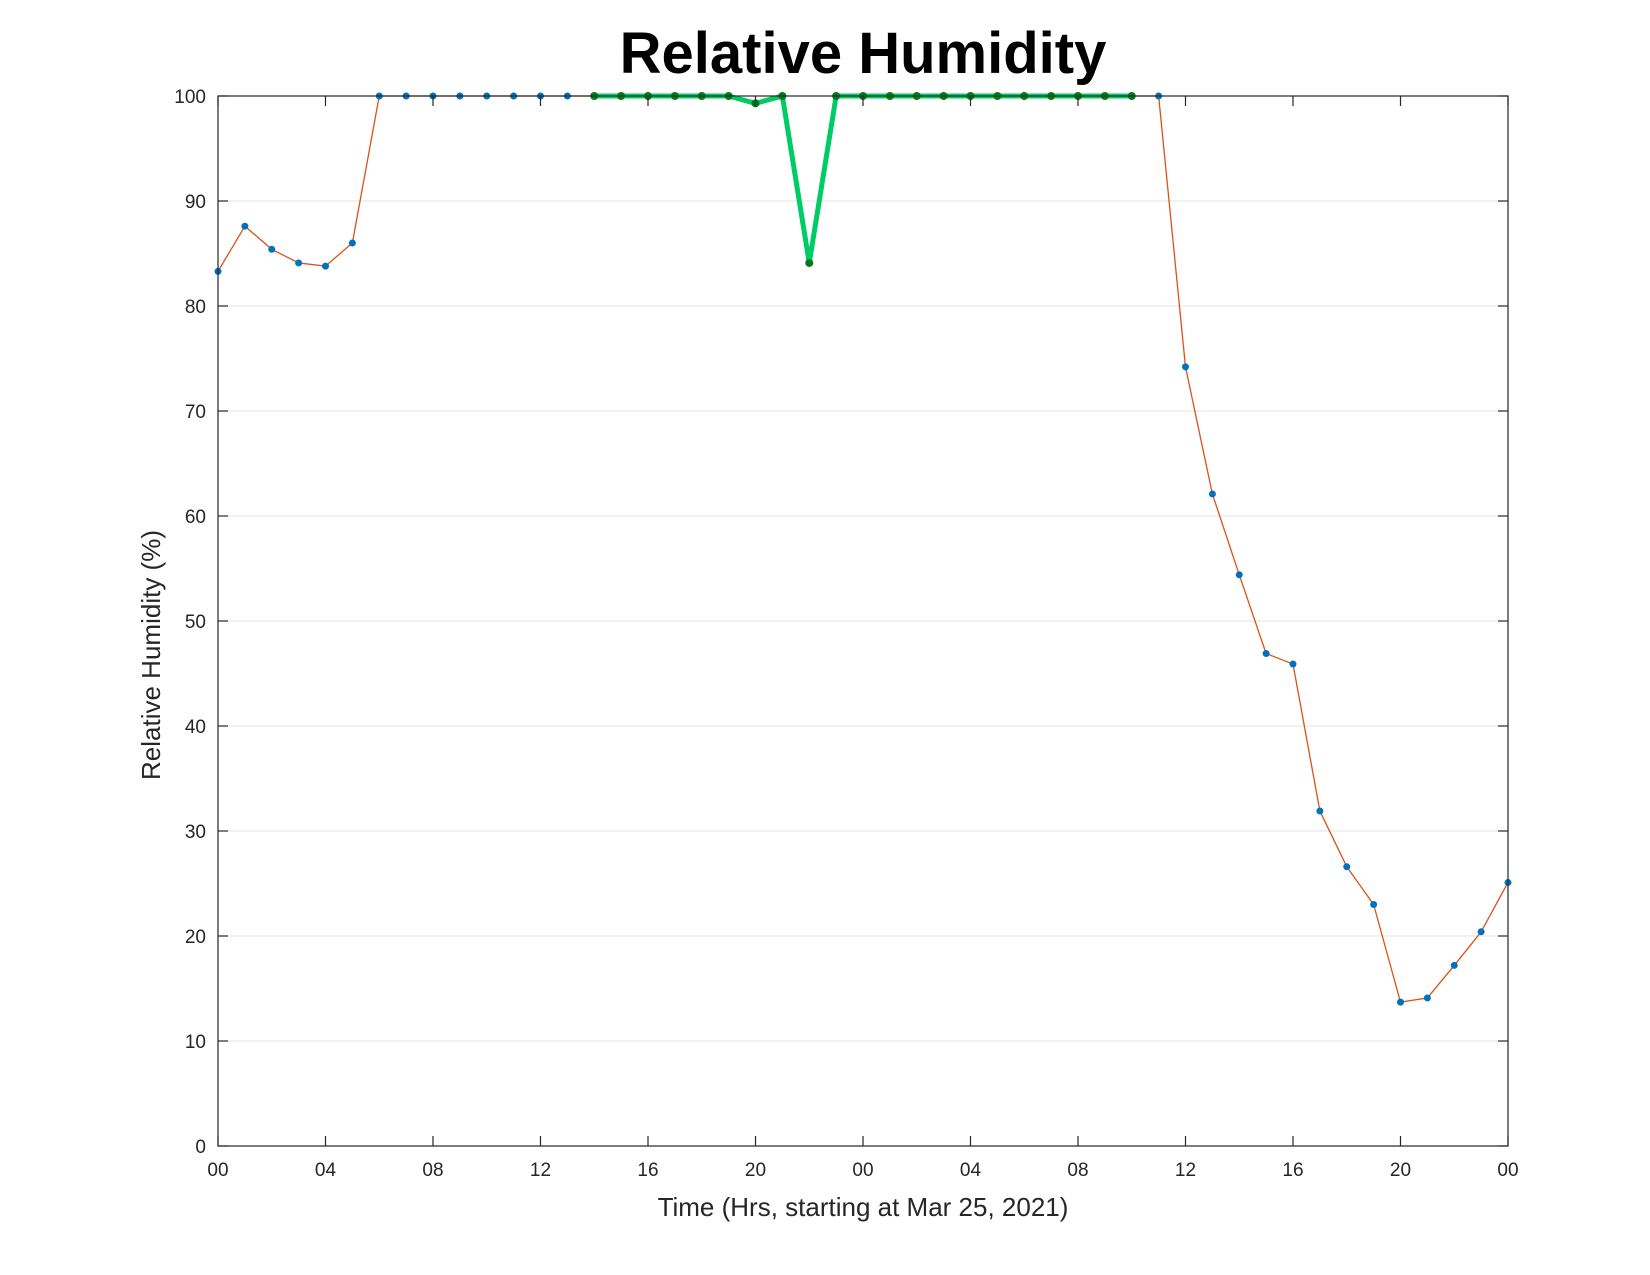 The width and height of the screenshot is (1650, 1275). I want to click on y-tick-label: 0, so click(200, 1147).